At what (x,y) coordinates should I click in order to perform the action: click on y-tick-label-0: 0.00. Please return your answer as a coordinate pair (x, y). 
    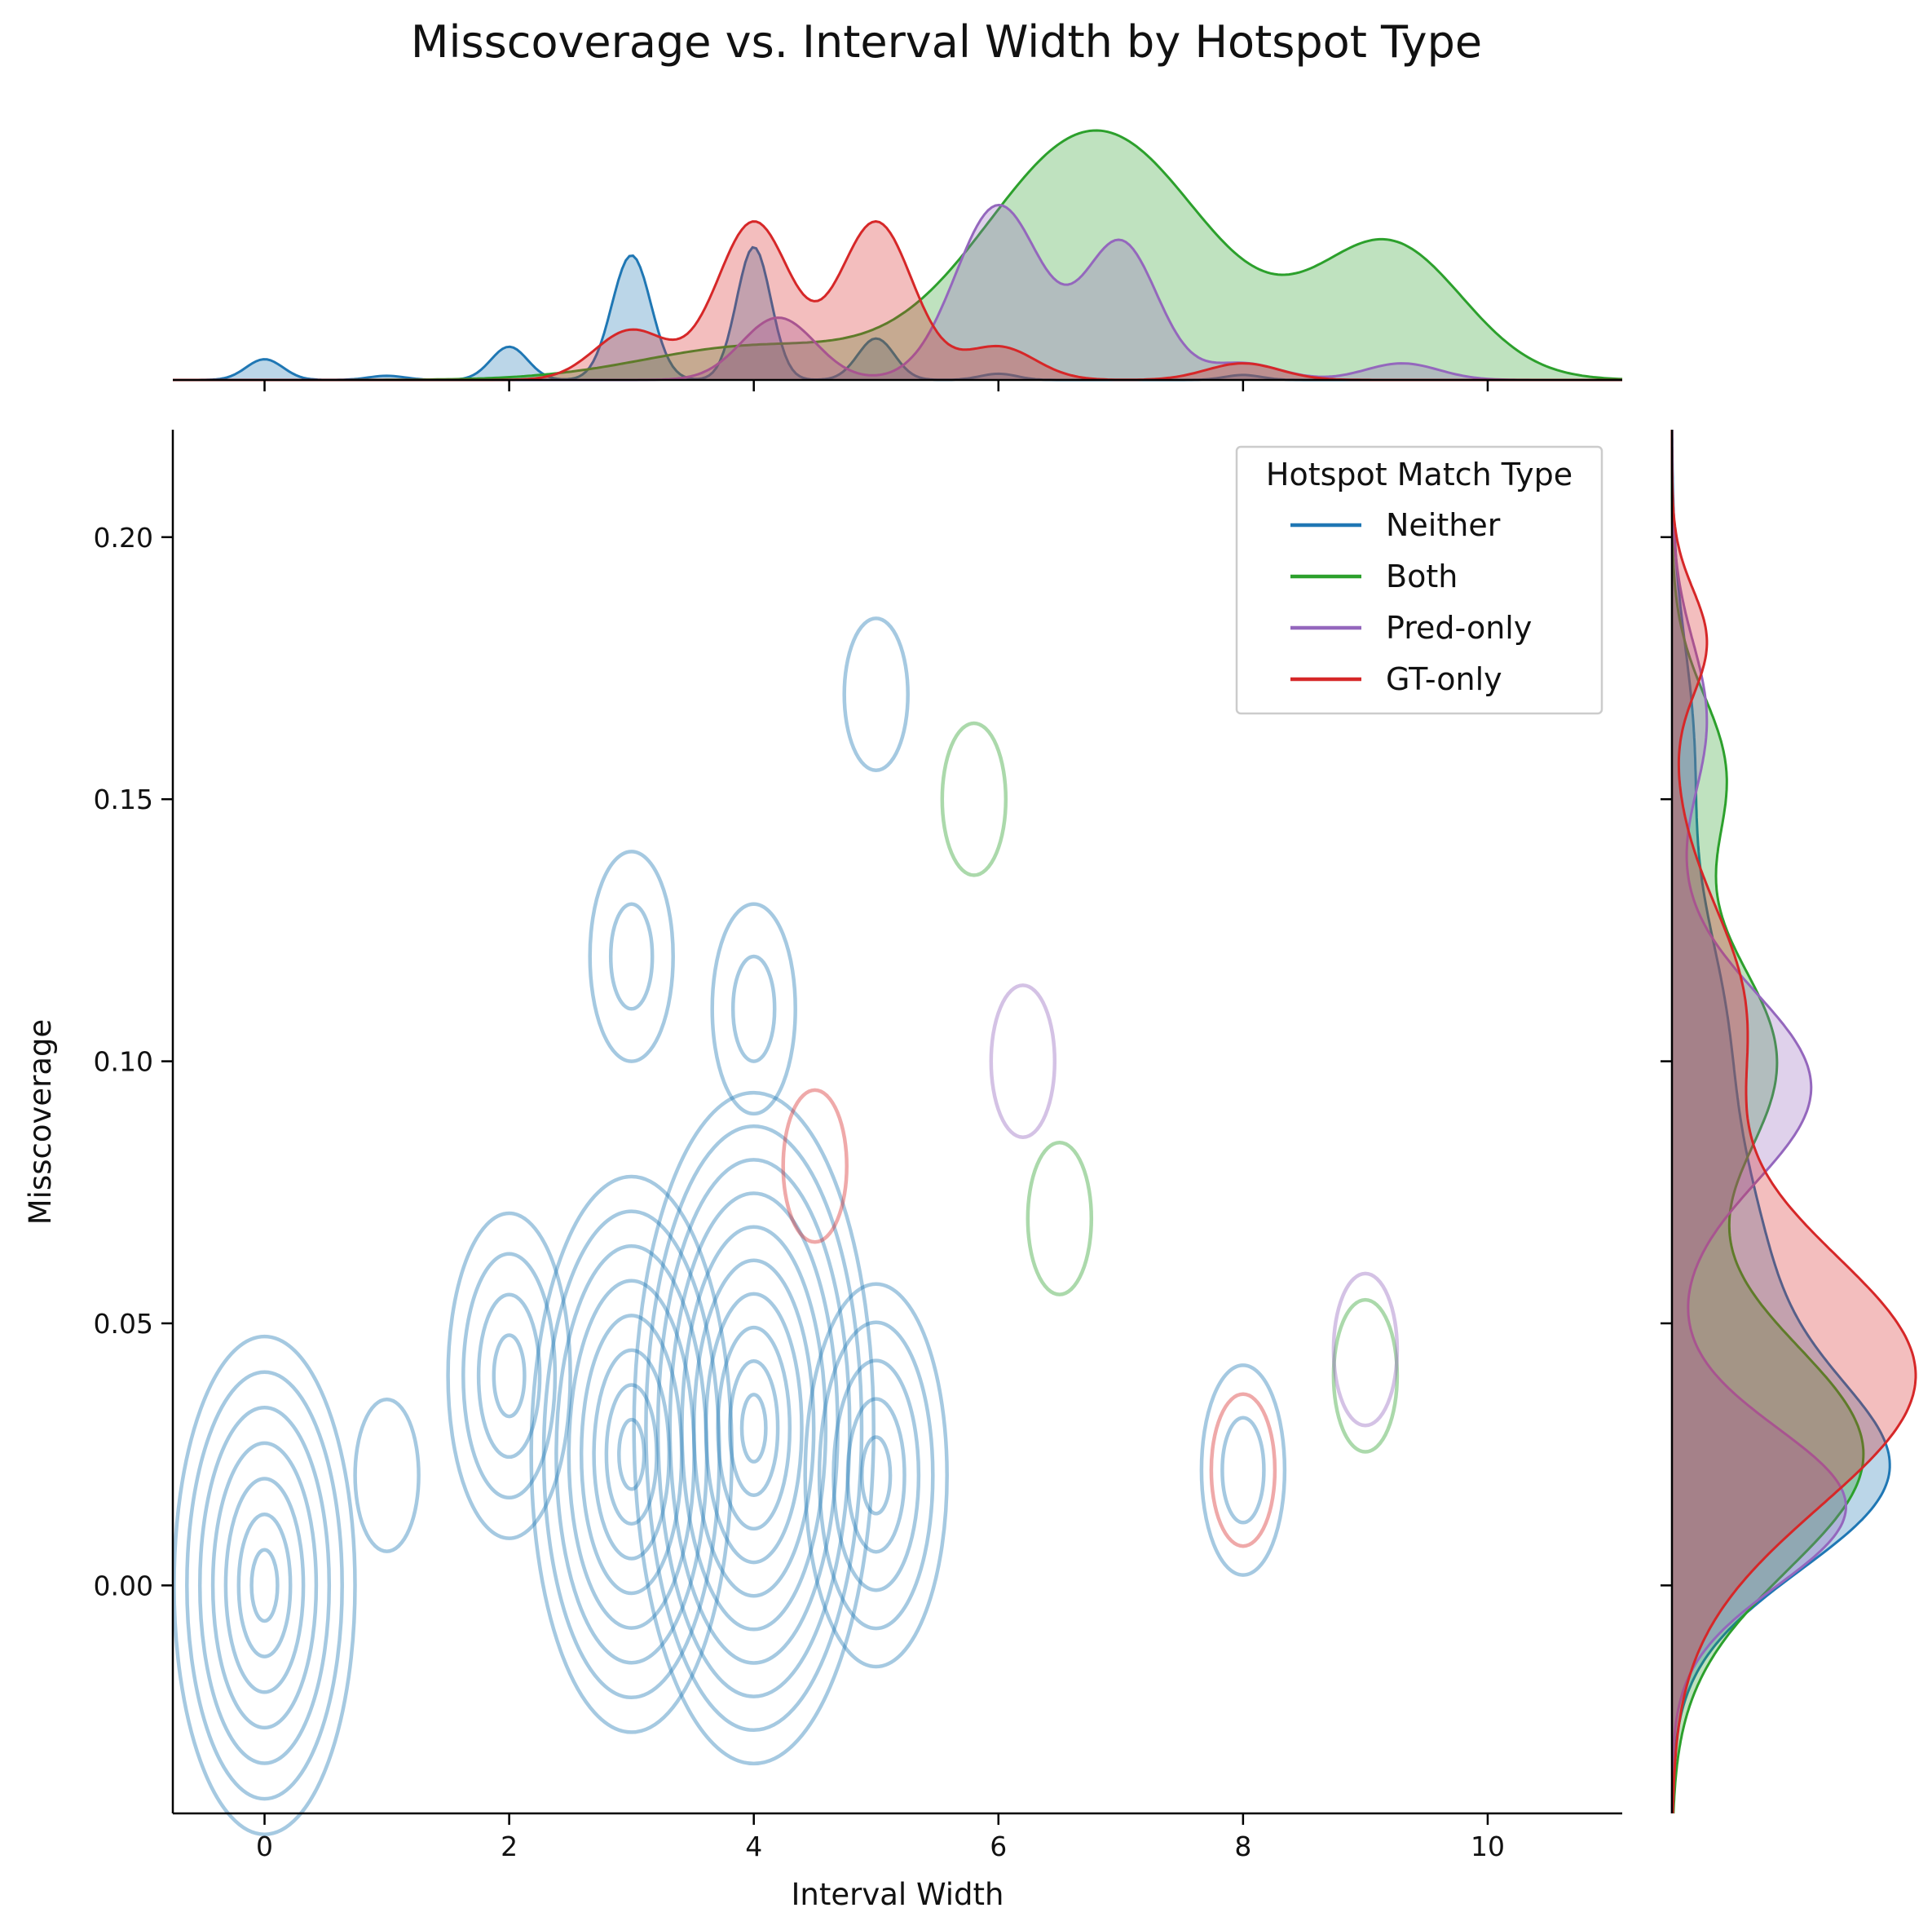
    Looking at the image, I should click on (123, 1585).